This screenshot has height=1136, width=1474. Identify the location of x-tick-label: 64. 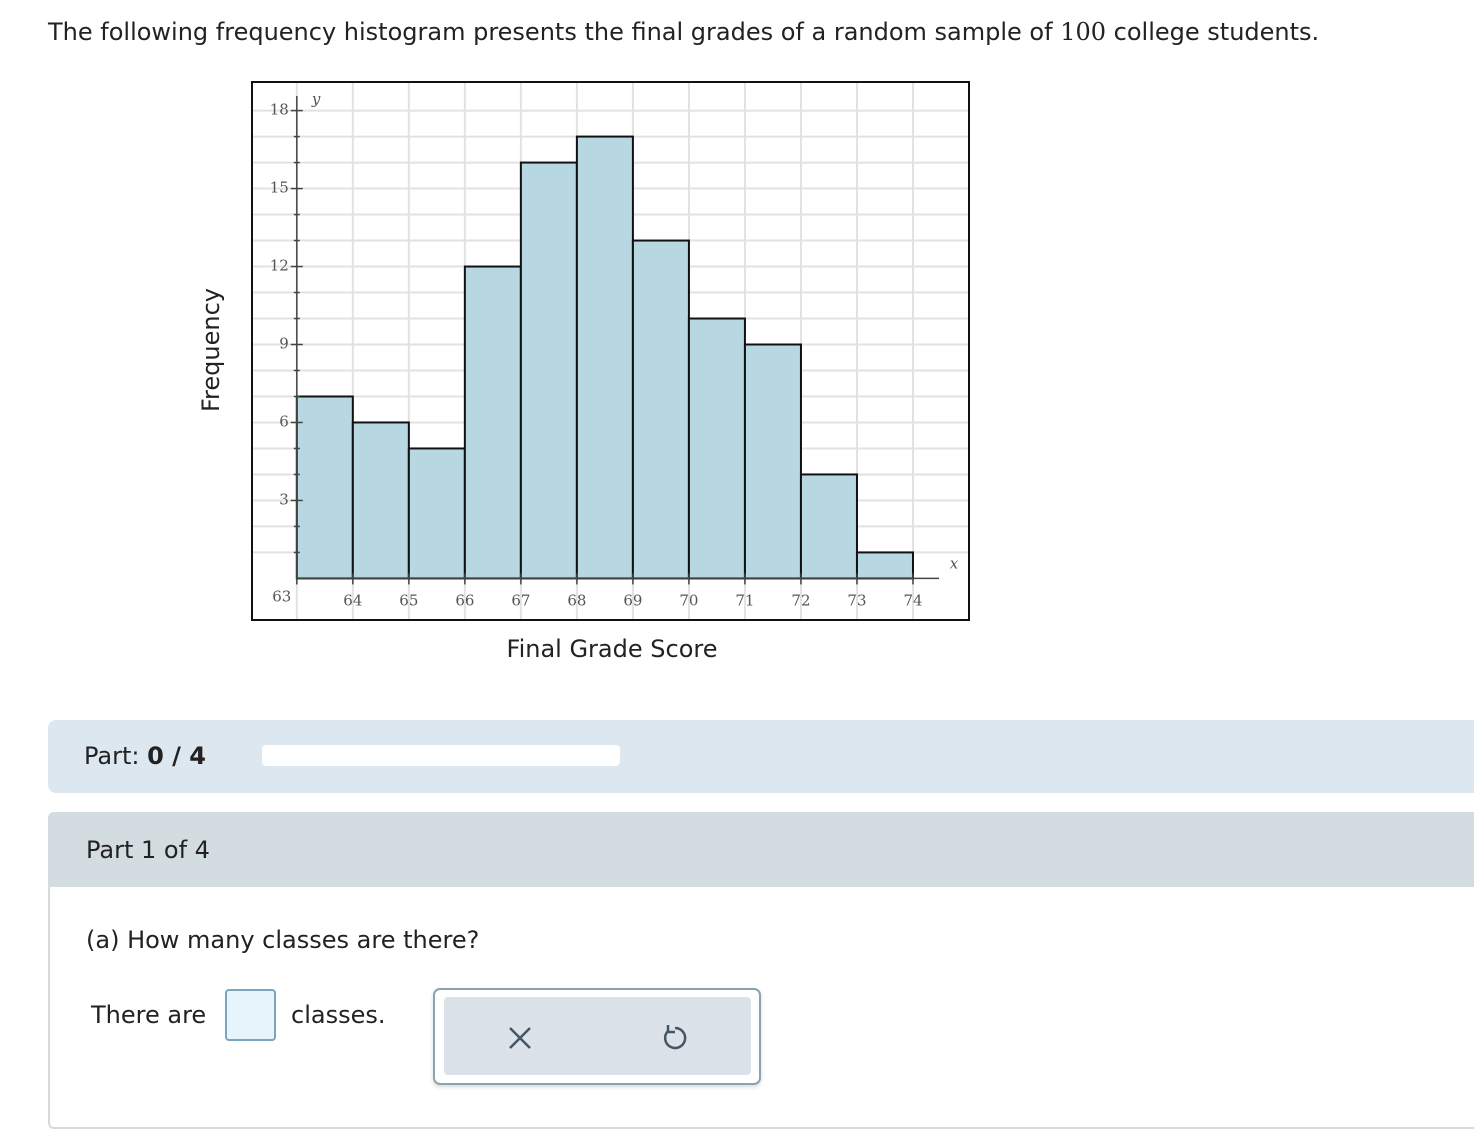
(352, 600).